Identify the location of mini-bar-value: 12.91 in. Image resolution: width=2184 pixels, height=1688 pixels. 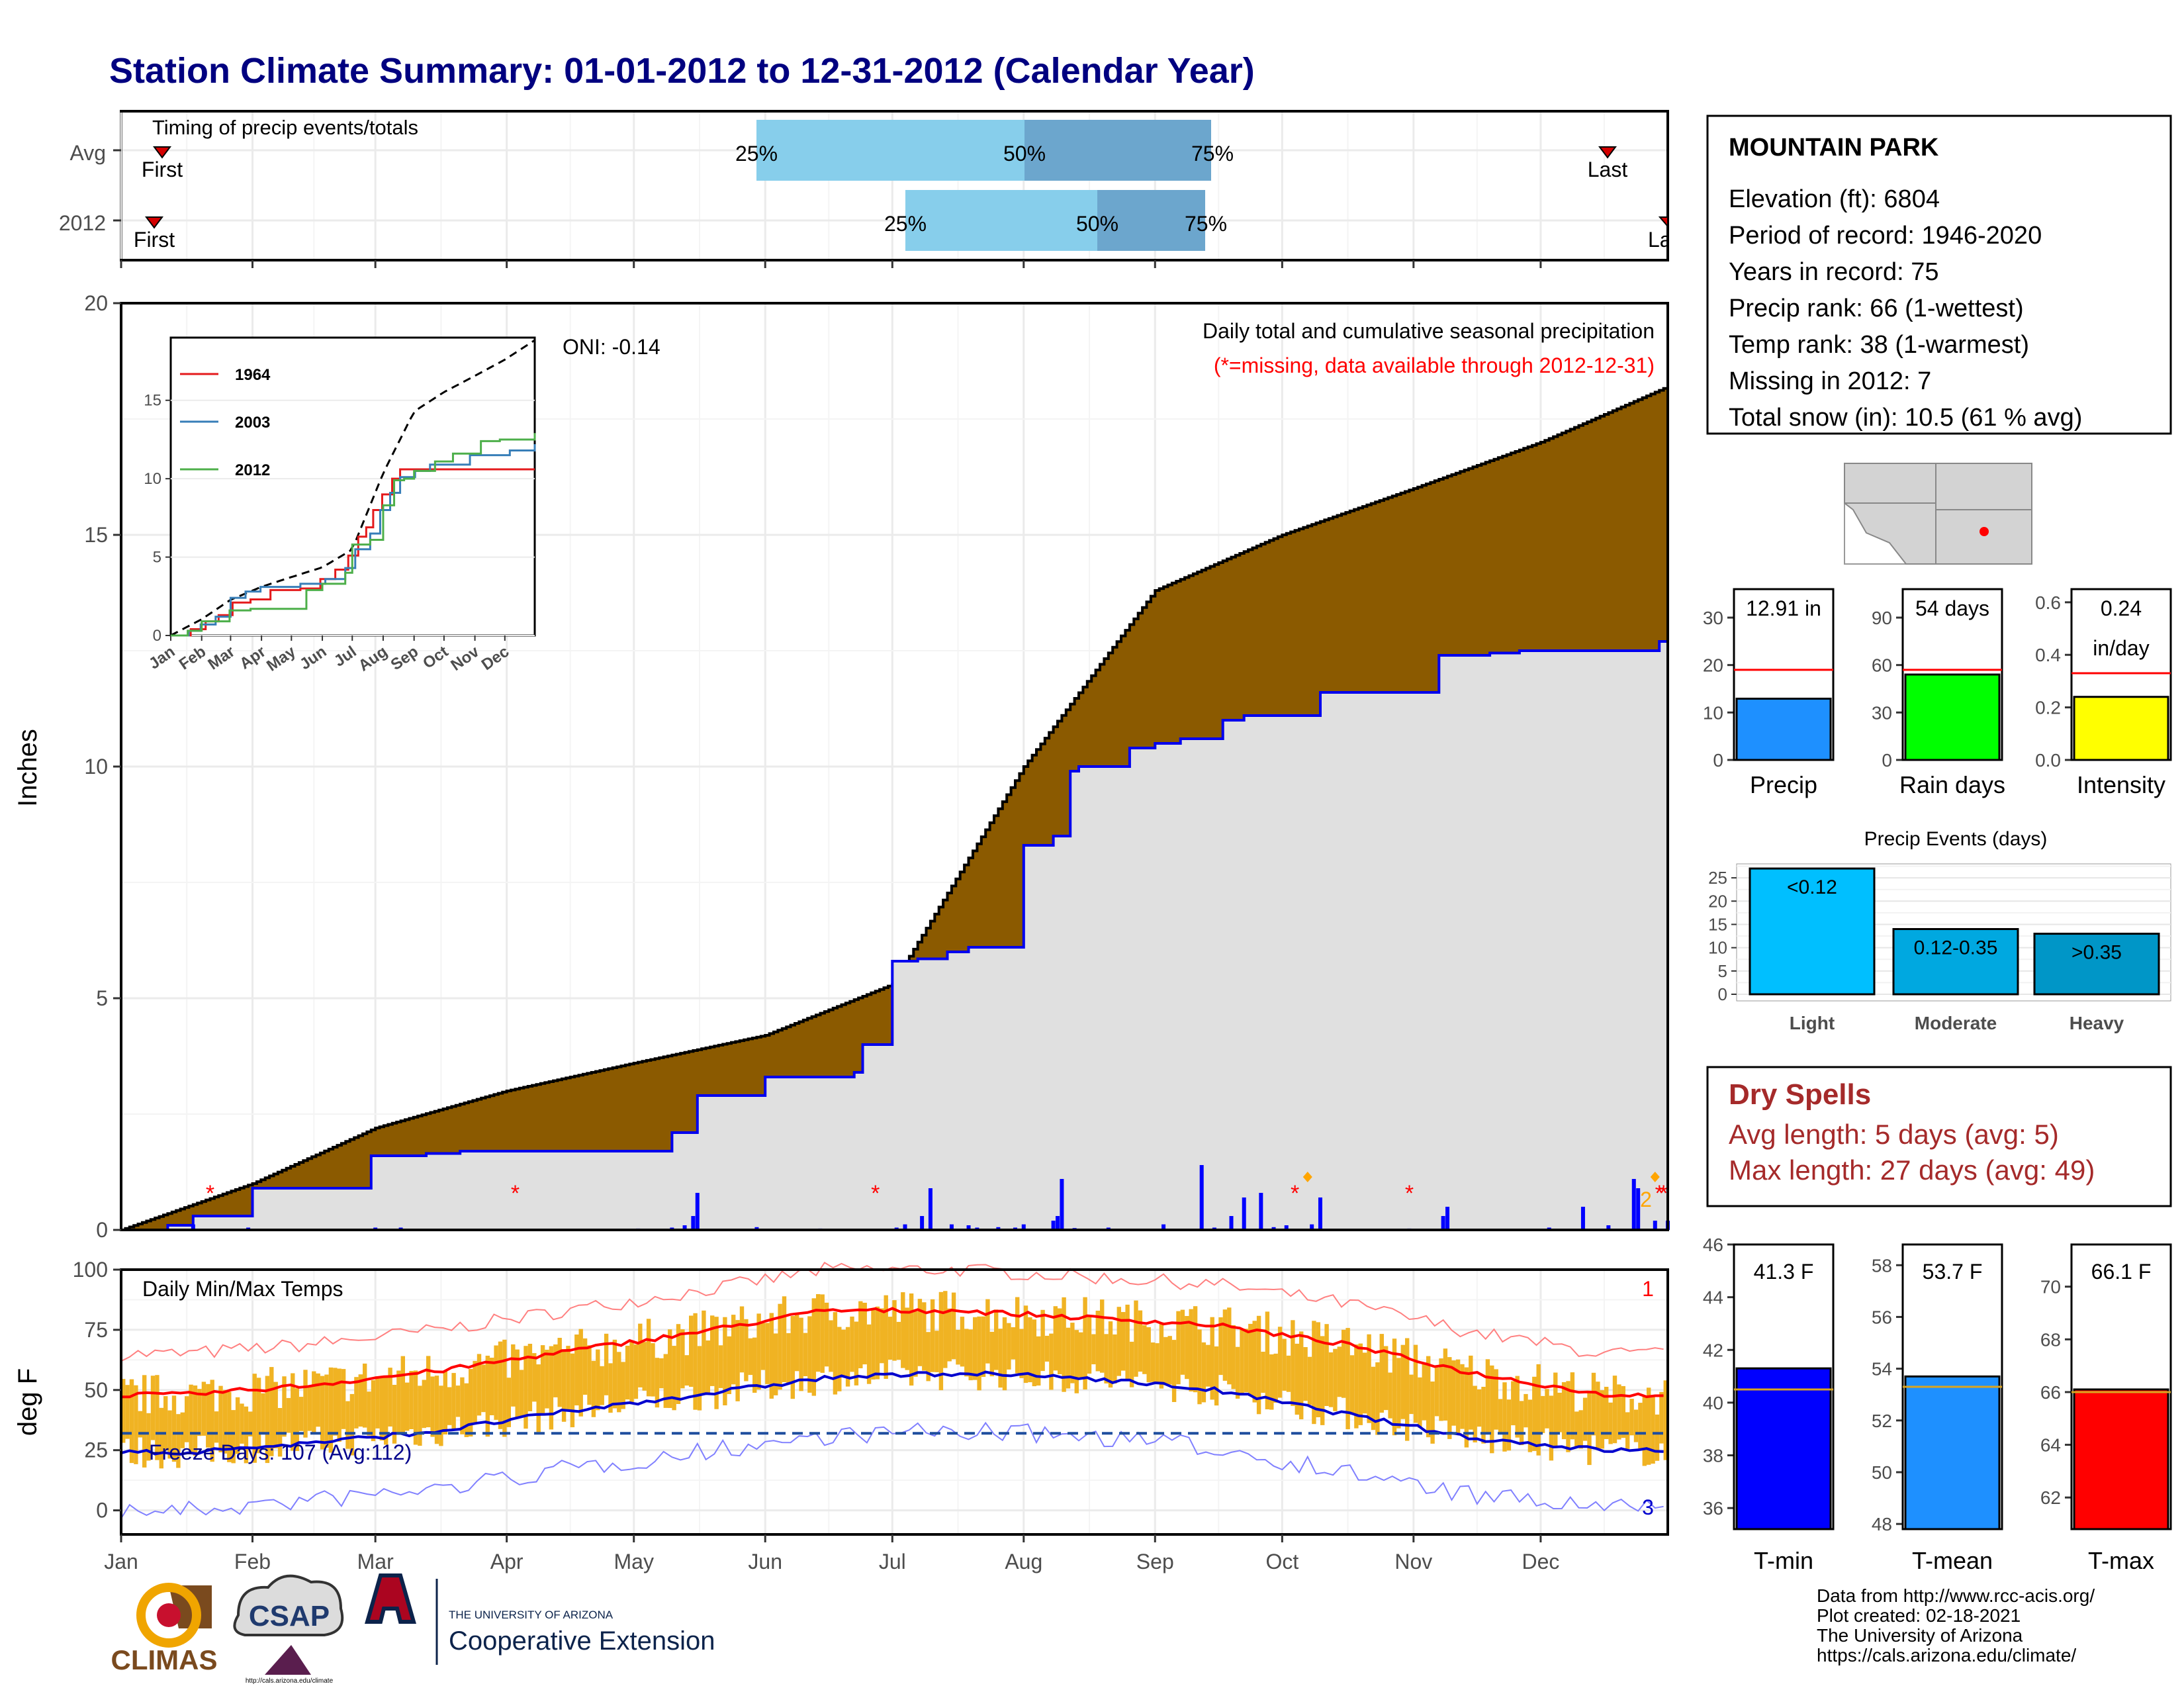
(1783, 608).